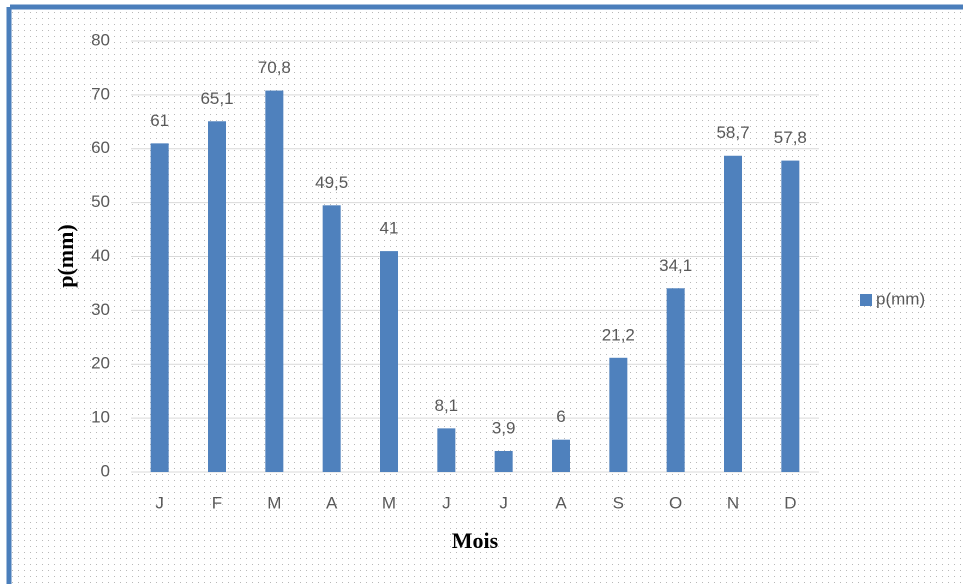 This screenshot has width=963, height=584. What do you see at coordinates (389, 228) in the screenshot?
I see `data-label: 41` at bounding box center [389, 228].